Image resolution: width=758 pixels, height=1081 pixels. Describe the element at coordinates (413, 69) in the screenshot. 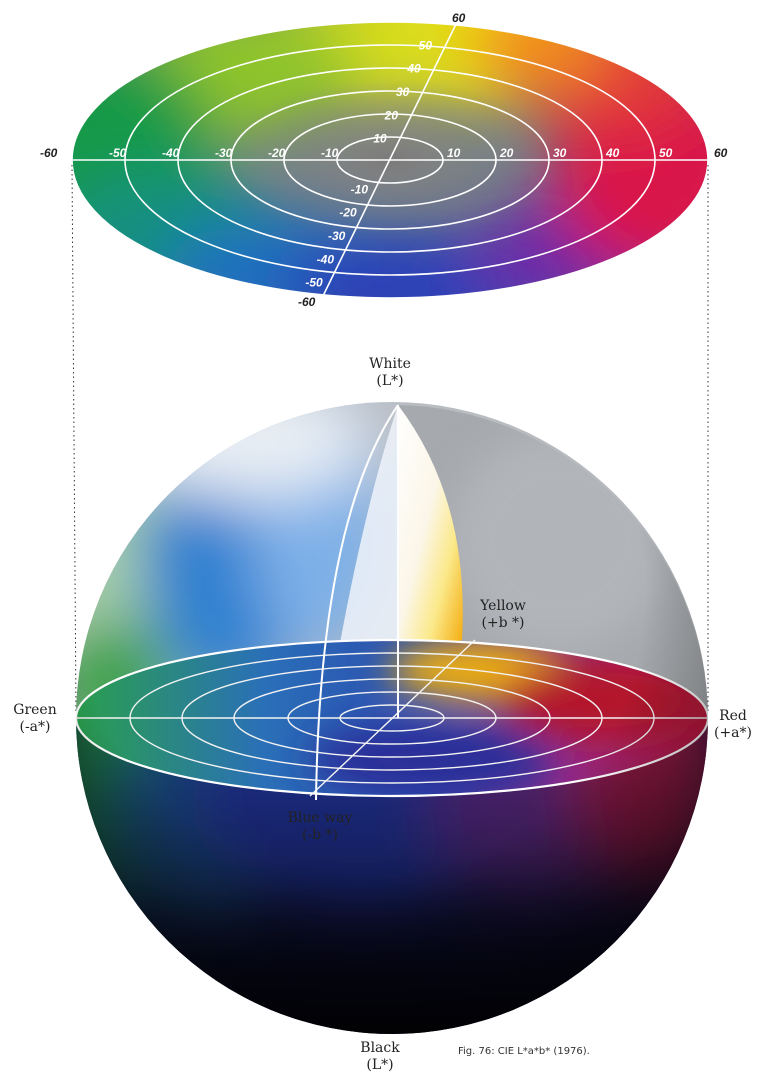

I see `b-axis-tick-label: 40` at that location.